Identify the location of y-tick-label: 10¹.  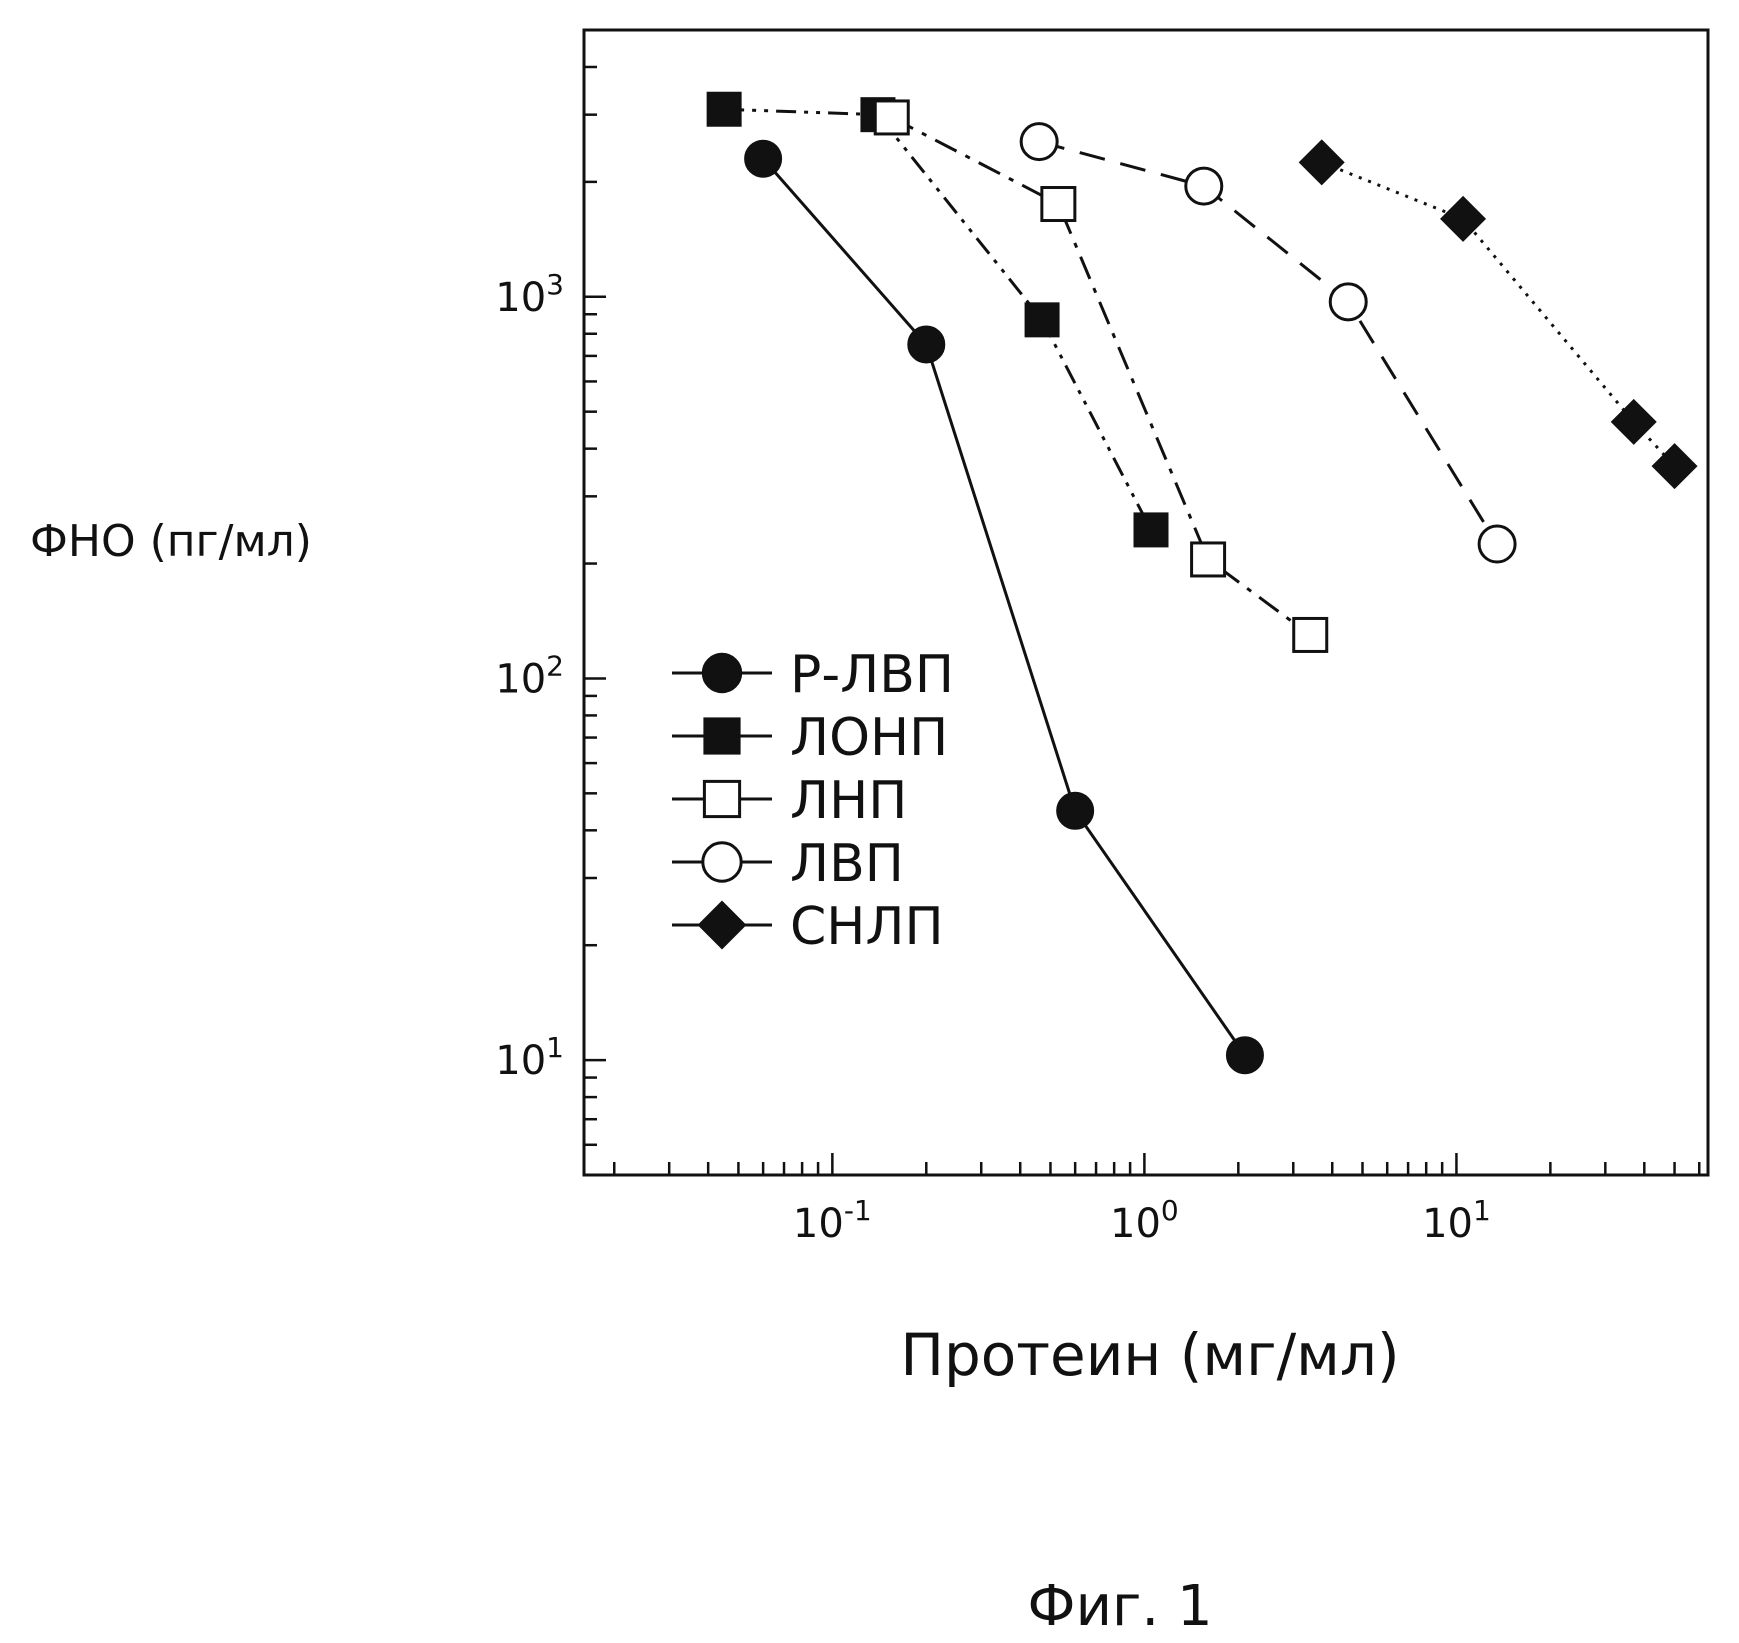
(529, 1057).